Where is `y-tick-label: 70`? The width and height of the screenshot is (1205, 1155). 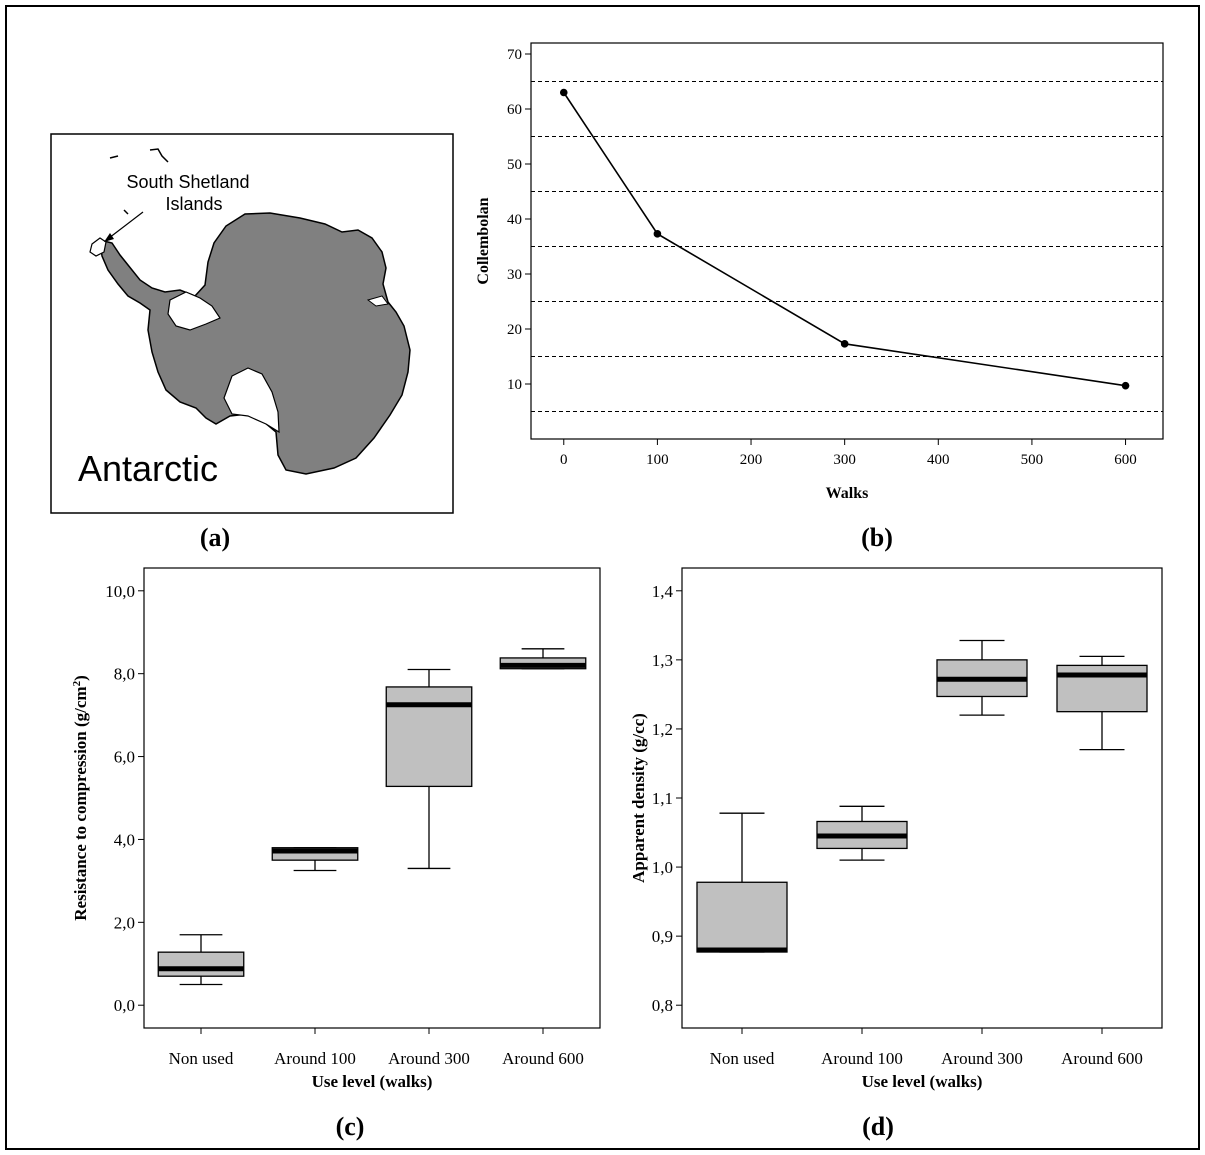
y-tick-label: 70 is located at coordinates (514, 55).